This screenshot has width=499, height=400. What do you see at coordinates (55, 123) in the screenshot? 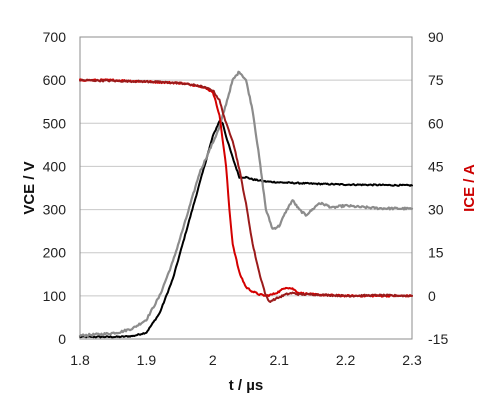
I see `y-tick-label: 500` at bounding box center [55, 123].